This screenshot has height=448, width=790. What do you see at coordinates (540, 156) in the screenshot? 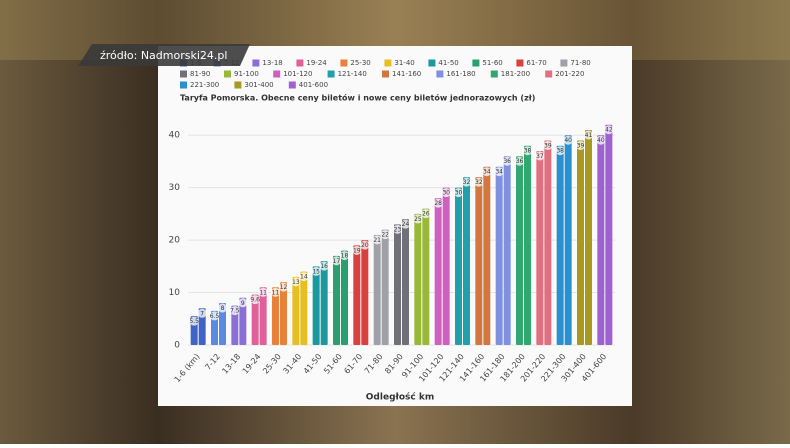
I see `value-label: 37` at bounding box center [540, 156].